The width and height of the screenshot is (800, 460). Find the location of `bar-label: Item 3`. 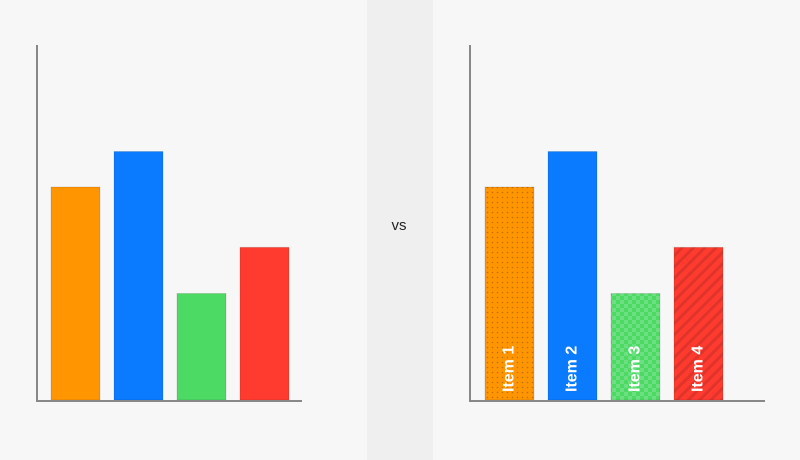

bar-label: Item 3 is located at coordinates (635, 369).